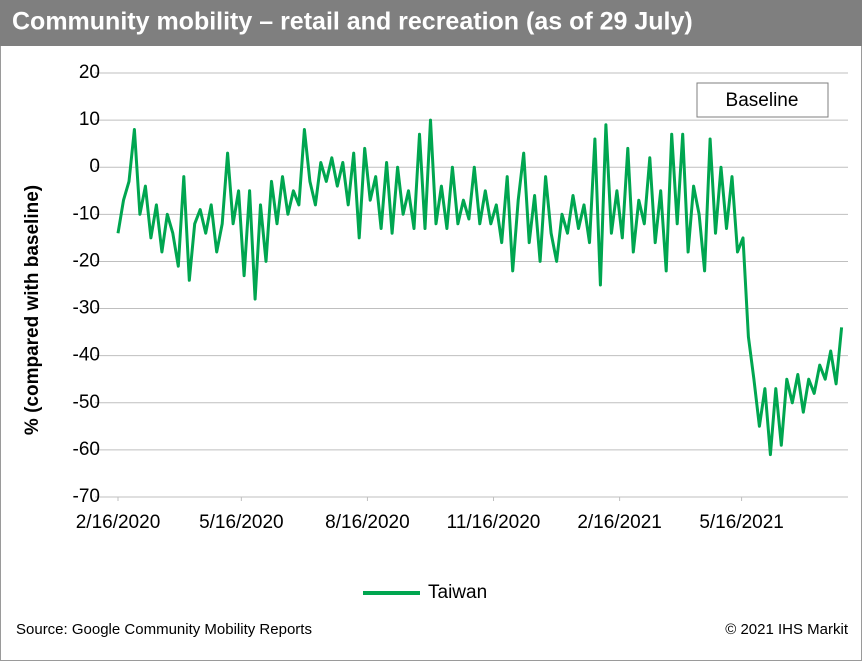  Describe the element at coordinates (86, 213) in the screenshot. I see `y-tick-label: -10` at that location.